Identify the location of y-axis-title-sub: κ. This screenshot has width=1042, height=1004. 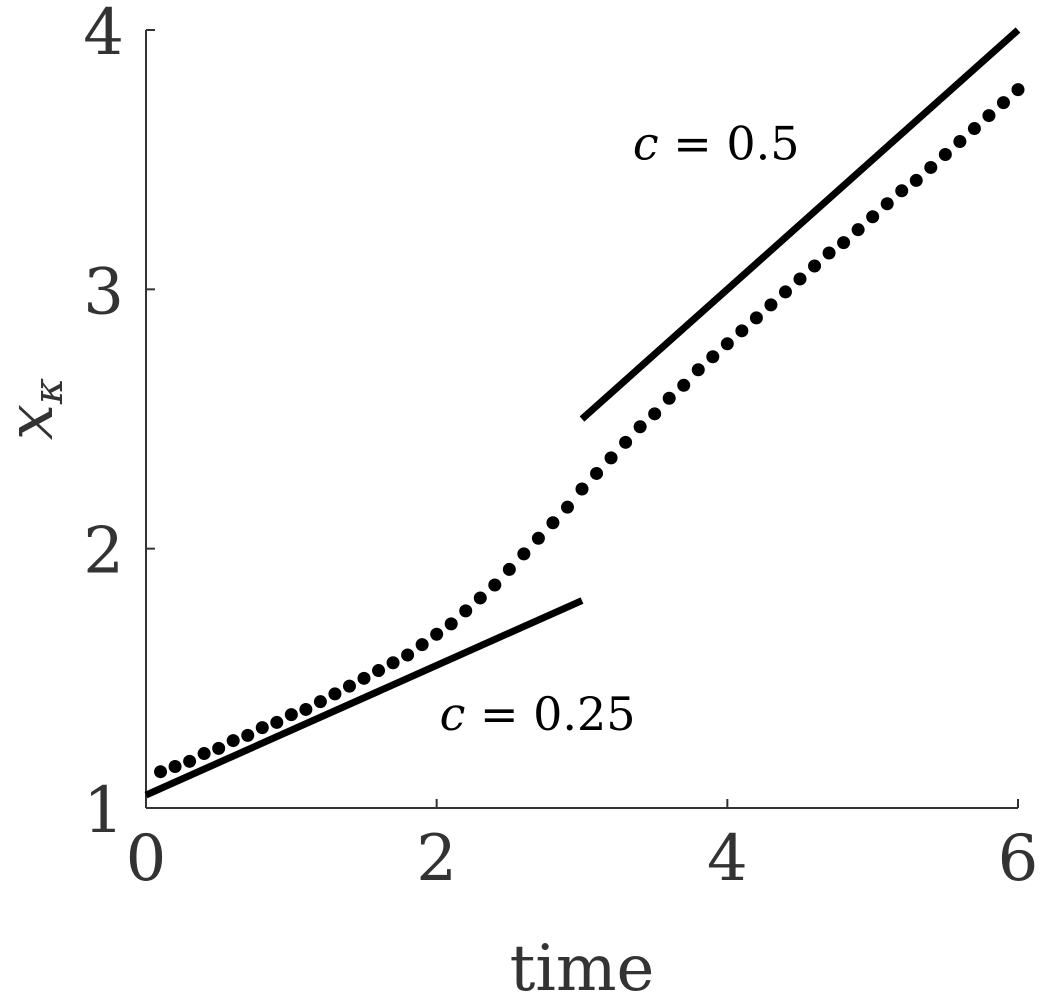
(49, 391).